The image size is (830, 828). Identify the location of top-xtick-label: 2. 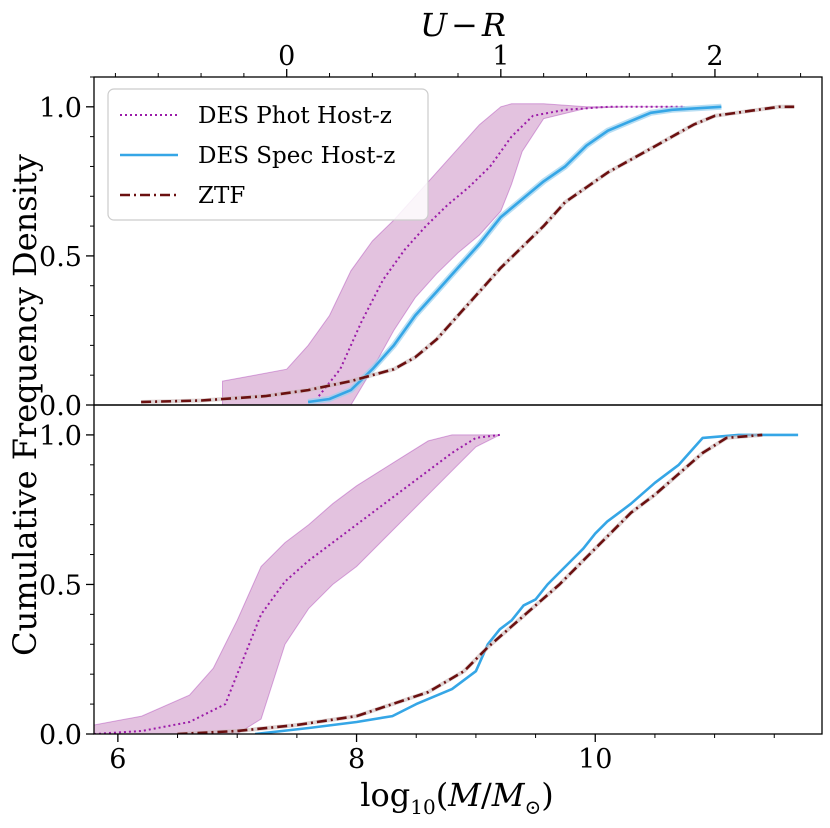
(714, 56).